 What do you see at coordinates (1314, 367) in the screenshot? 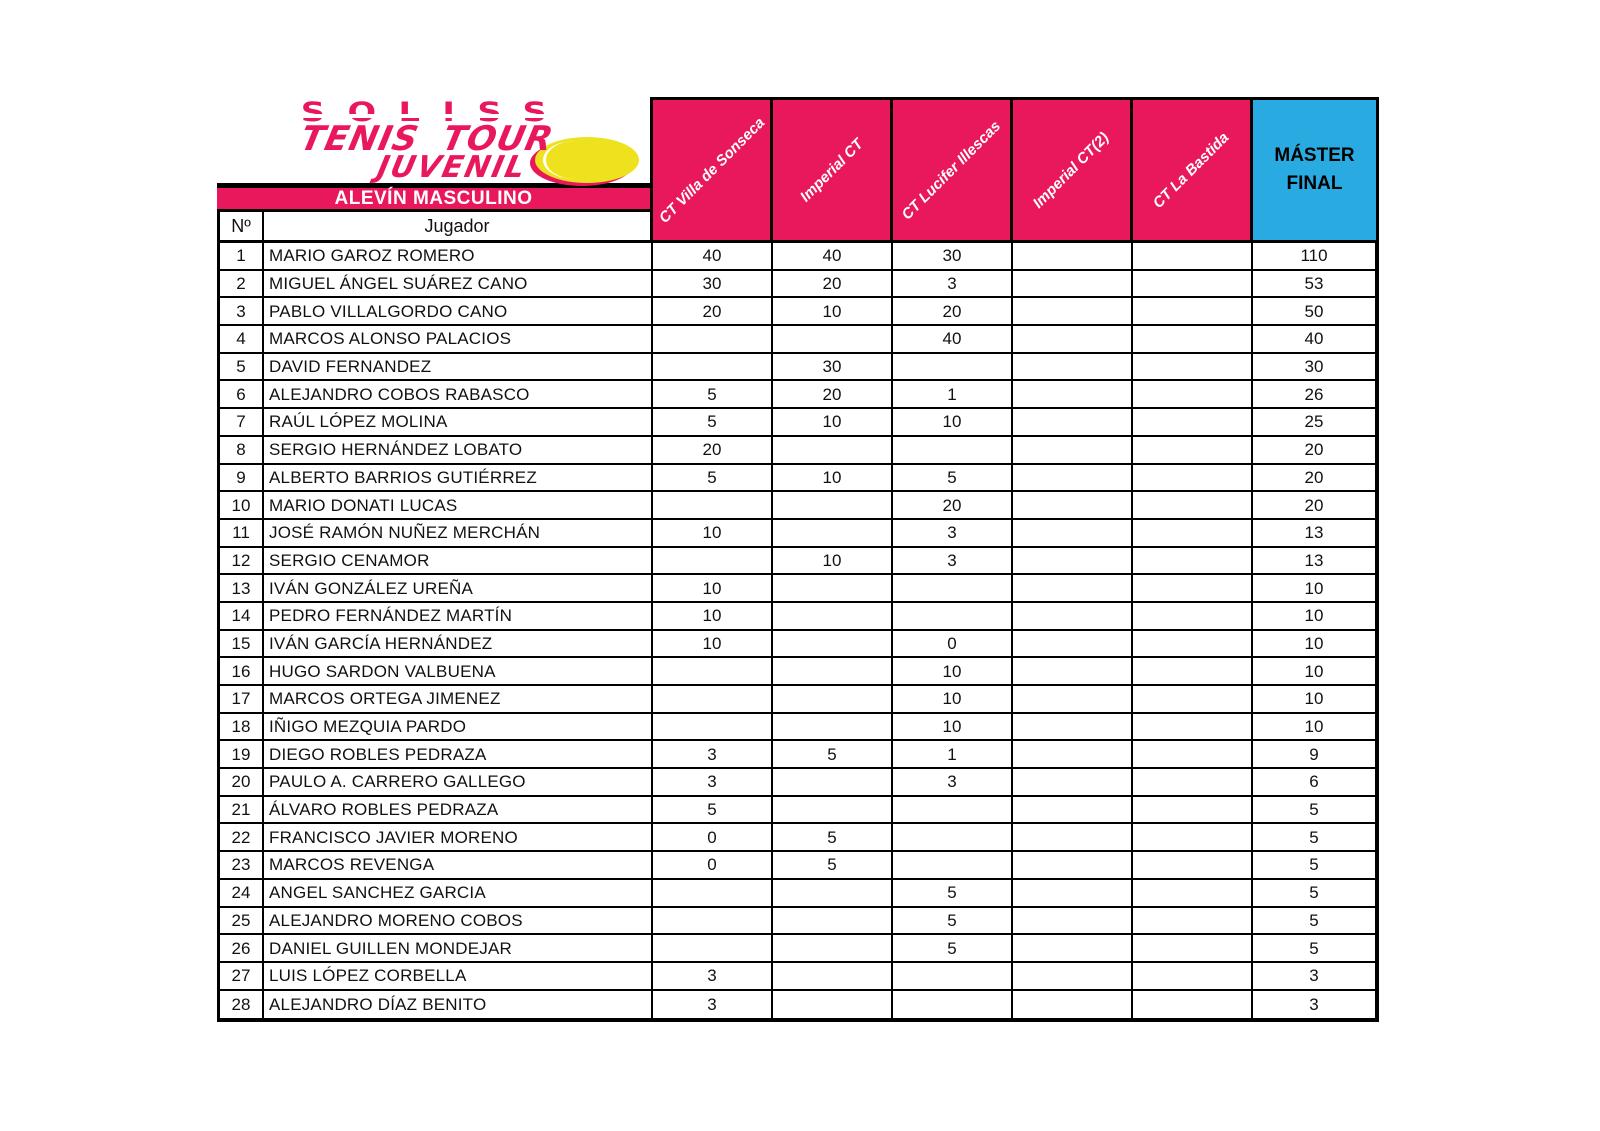
I see `final-score-cell: 30` at bounding box center [1314, 367].